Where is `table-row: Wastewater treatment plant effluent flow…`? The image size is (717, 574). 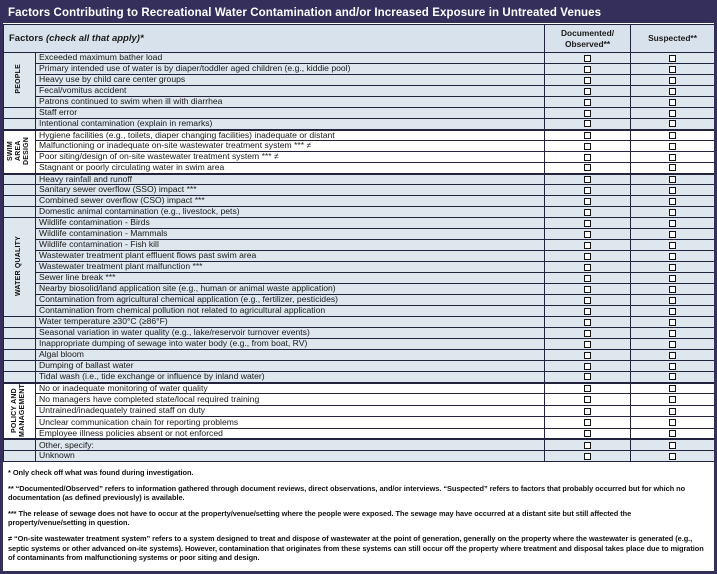 table-row: Wastewater treatment plant effluent flow… is located at coordinates (359, 256).